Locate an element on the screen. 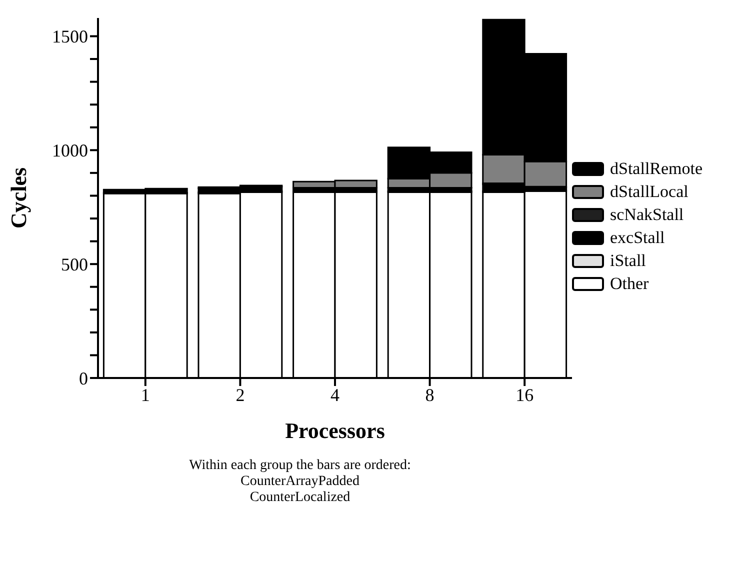 Image resolution: width=750 pixels, height=566 pixels. x-tick-label: 16 is located at coordinates (525, 394).